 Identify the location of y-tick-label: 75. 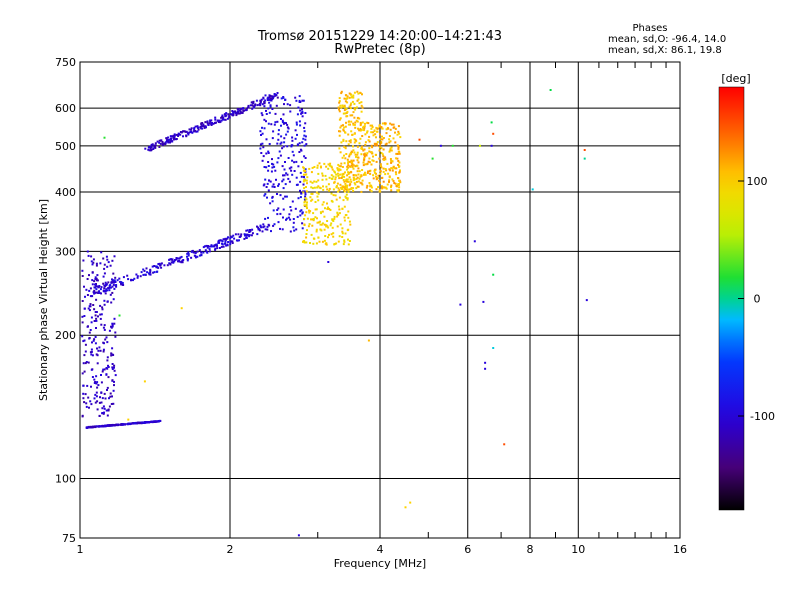
(69, 538).